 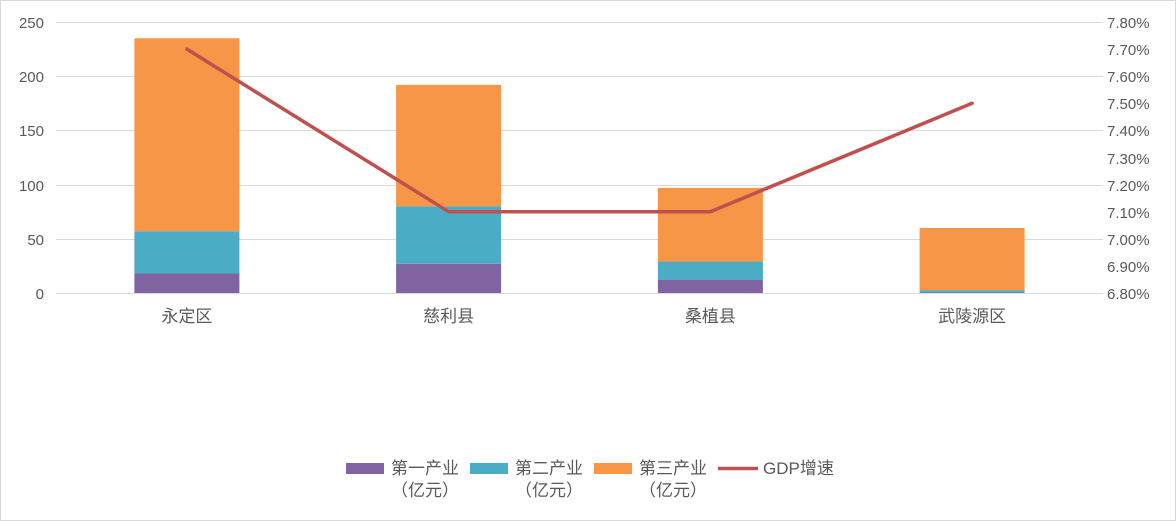 I want to click on y-right-tick-label: 7.10%, so click(x=1128, y=213).